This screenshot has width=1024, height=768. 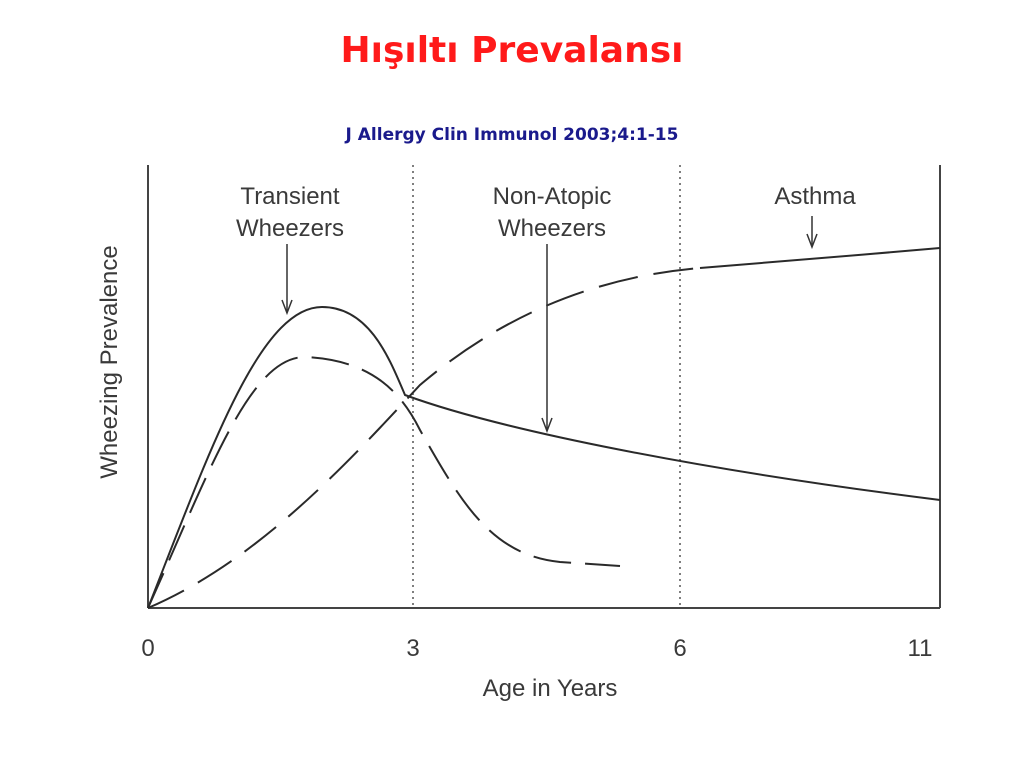 What do you see at coordinates (679, 648) in the screenshot?
I see `x-tick-label: 6` at bounding box center [679, 648].